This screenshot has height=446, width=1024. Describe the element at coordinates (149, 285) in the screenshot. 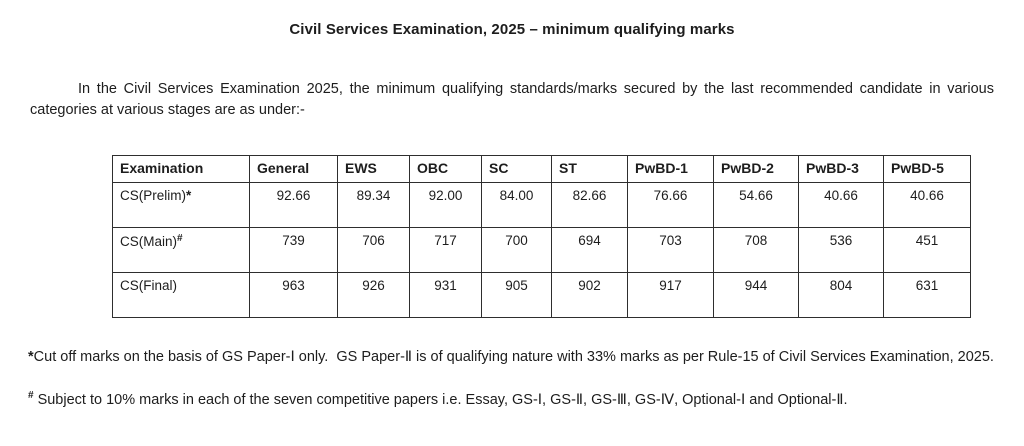

I see `row-label-text: CS(Final)` at that location.